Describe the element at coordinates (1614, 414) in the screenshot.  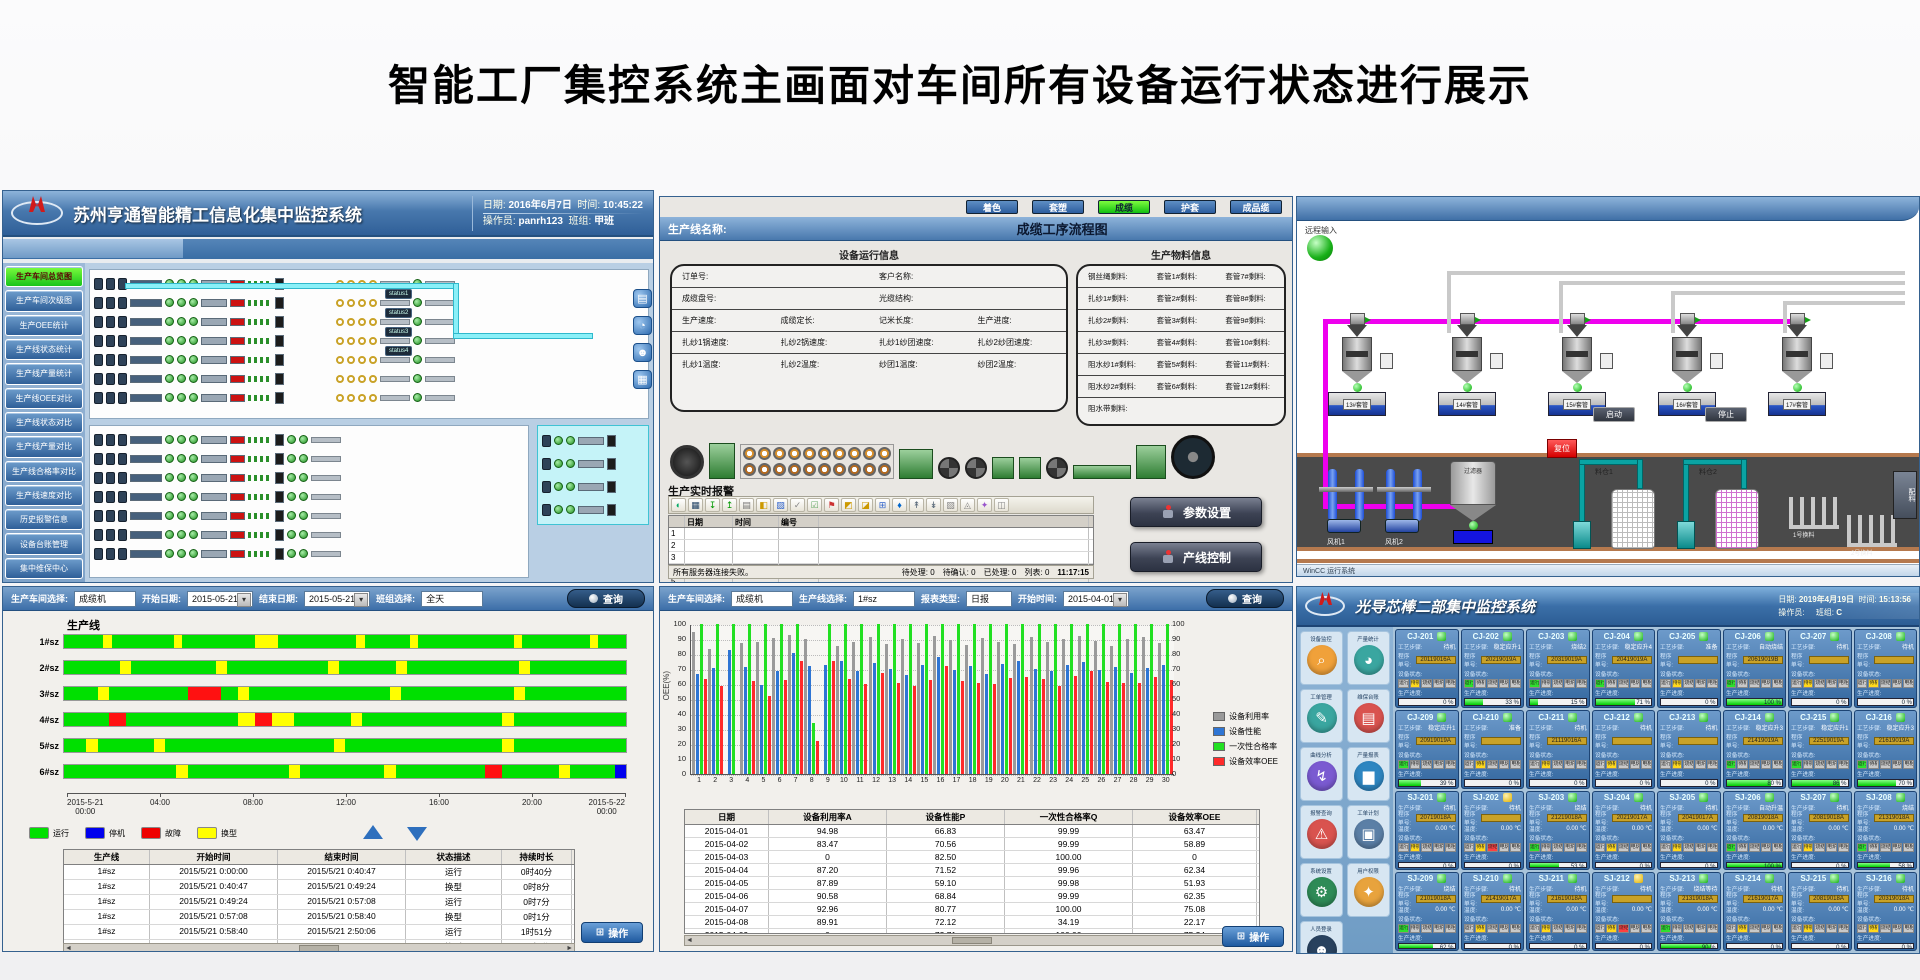
I see `start-button: 启动` at that location.